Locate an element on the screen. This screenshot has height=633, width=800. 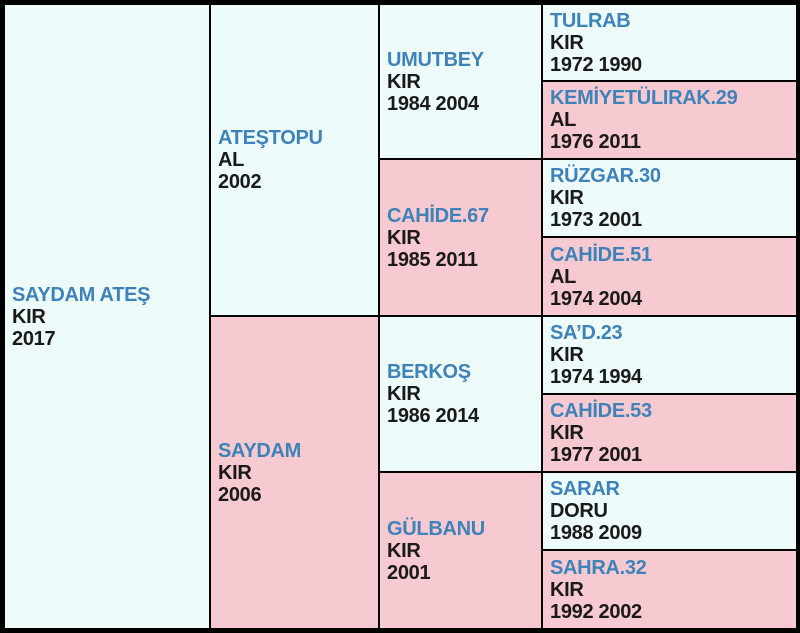
dam-dam-color: KIR is located at coordinates (404, 550).